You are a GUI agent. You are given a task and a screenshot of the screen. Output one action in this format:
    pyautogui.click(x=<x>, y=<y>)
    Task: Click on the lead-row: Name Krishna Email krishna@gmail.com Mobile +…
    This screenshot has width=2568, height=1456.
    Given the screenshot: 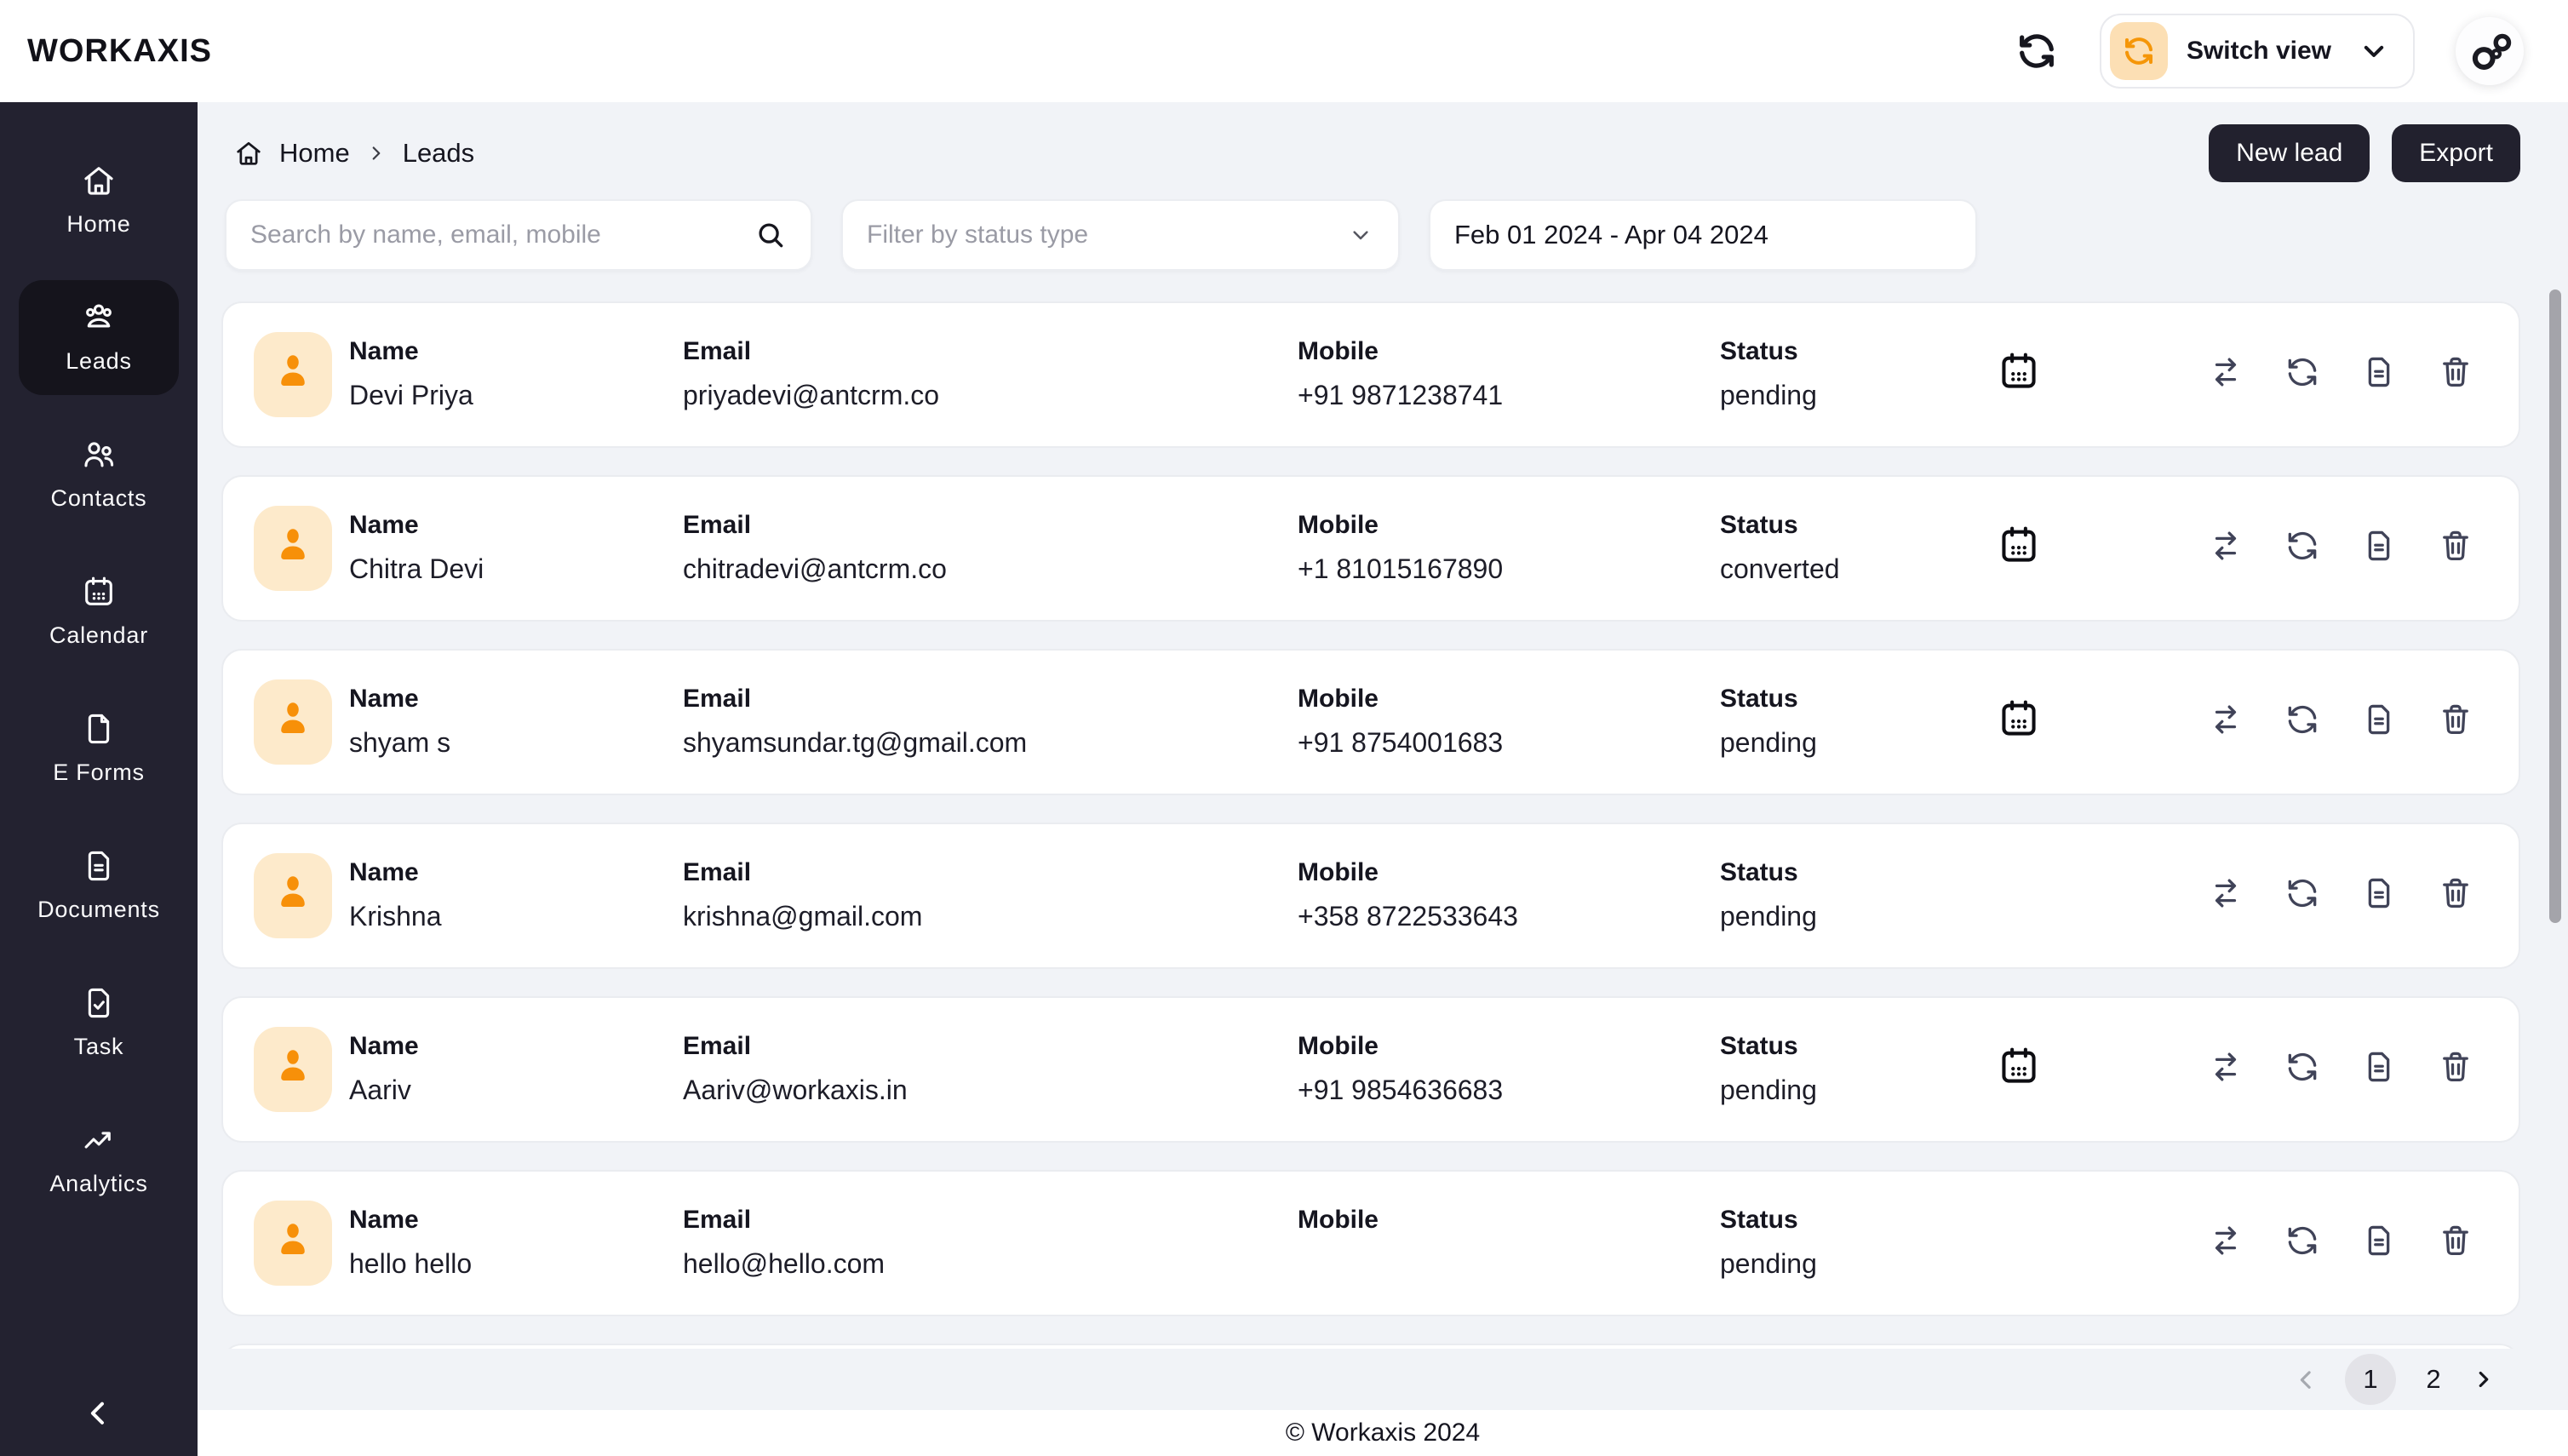 What is the action you would take?
    pyautogui.click(x=1370, y=896)
    